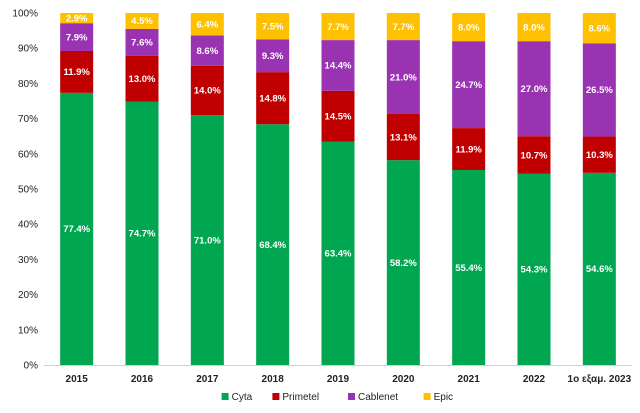 The image size is (640, 413). I want to click on data-label-cyta: 54.3%, so click(534, 270).